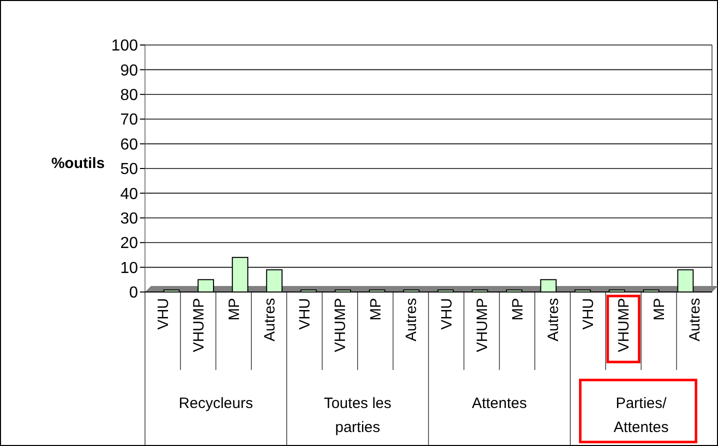 The image size is (718, 446). Describe the element at coordinates (129, 194) in the screenshot. I see `y-tick-label: 40` at that location.